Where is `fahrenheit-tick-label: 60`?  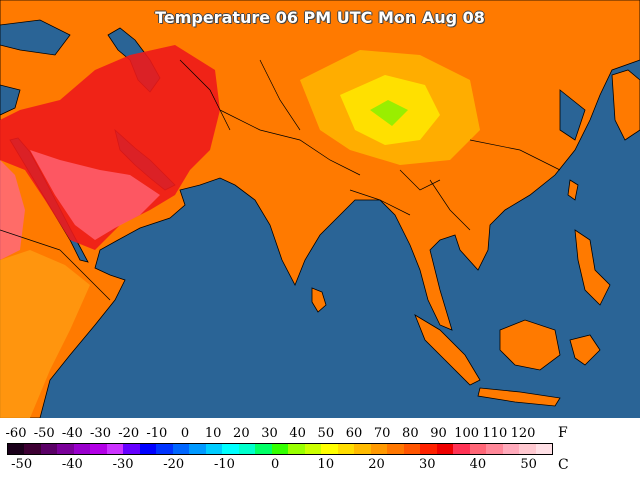
fahrenheit-tick-label: 60 is located at coordinates (354, 433).